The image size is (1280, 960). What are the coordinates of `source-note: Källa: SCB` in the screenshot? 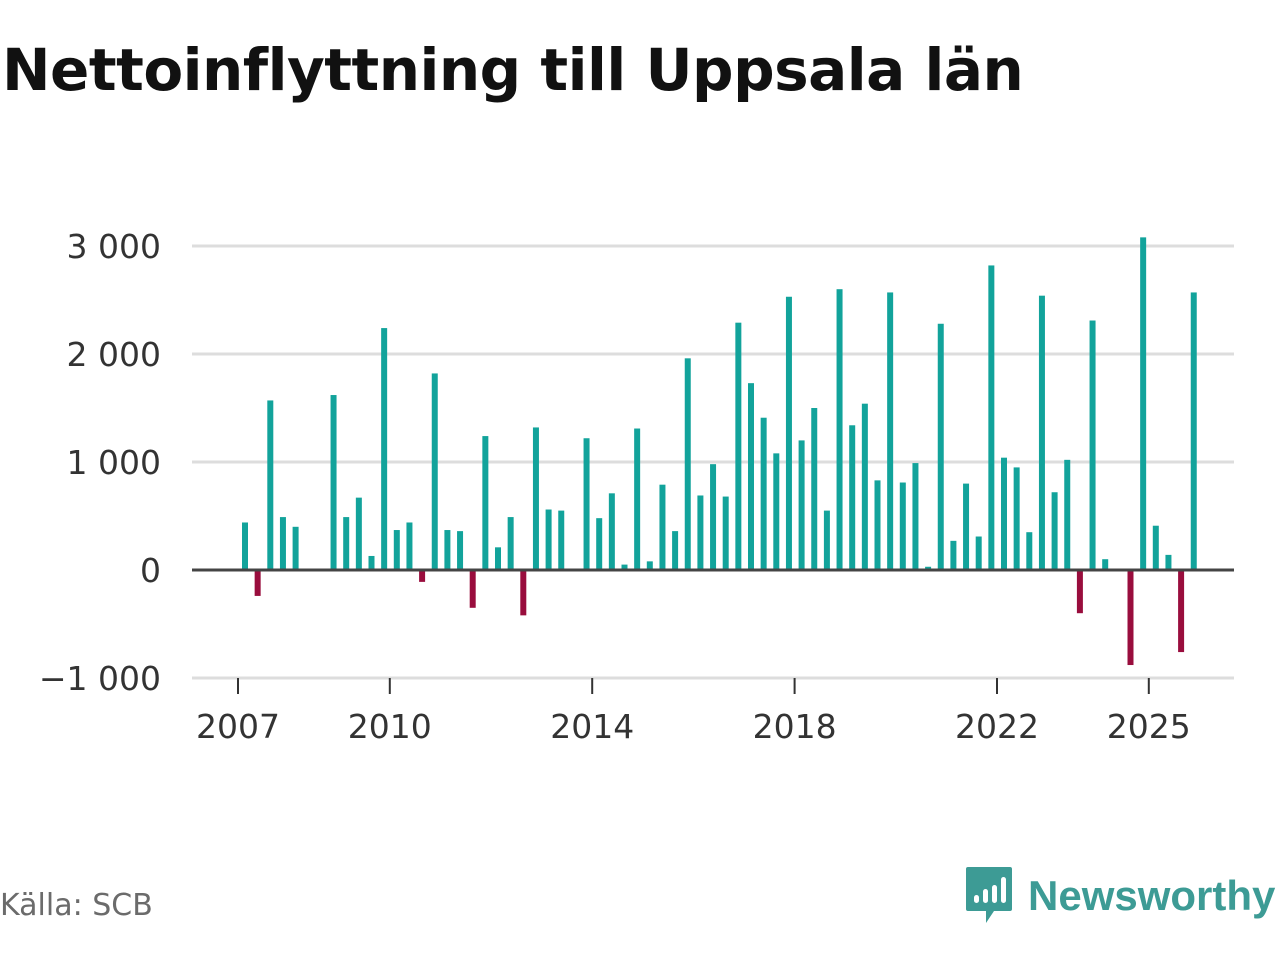 It's located at (76, 905).